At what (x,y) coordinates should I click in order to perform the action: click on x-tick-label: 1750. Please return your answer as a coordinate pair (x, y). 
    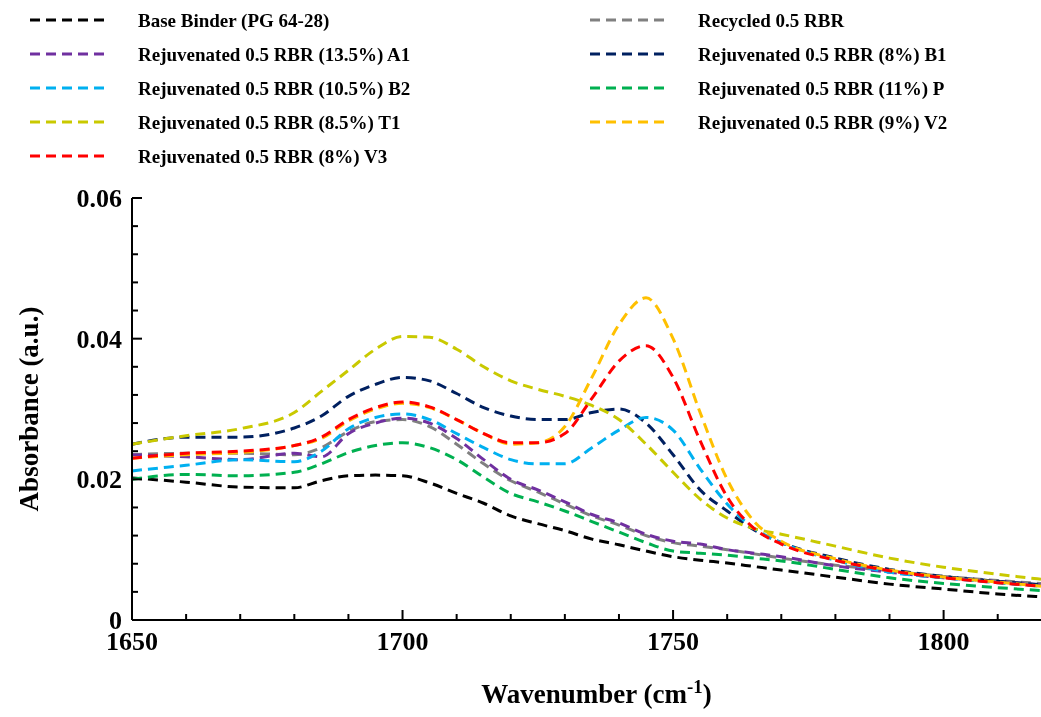
    Looking at the image, I should click on (673, 641).